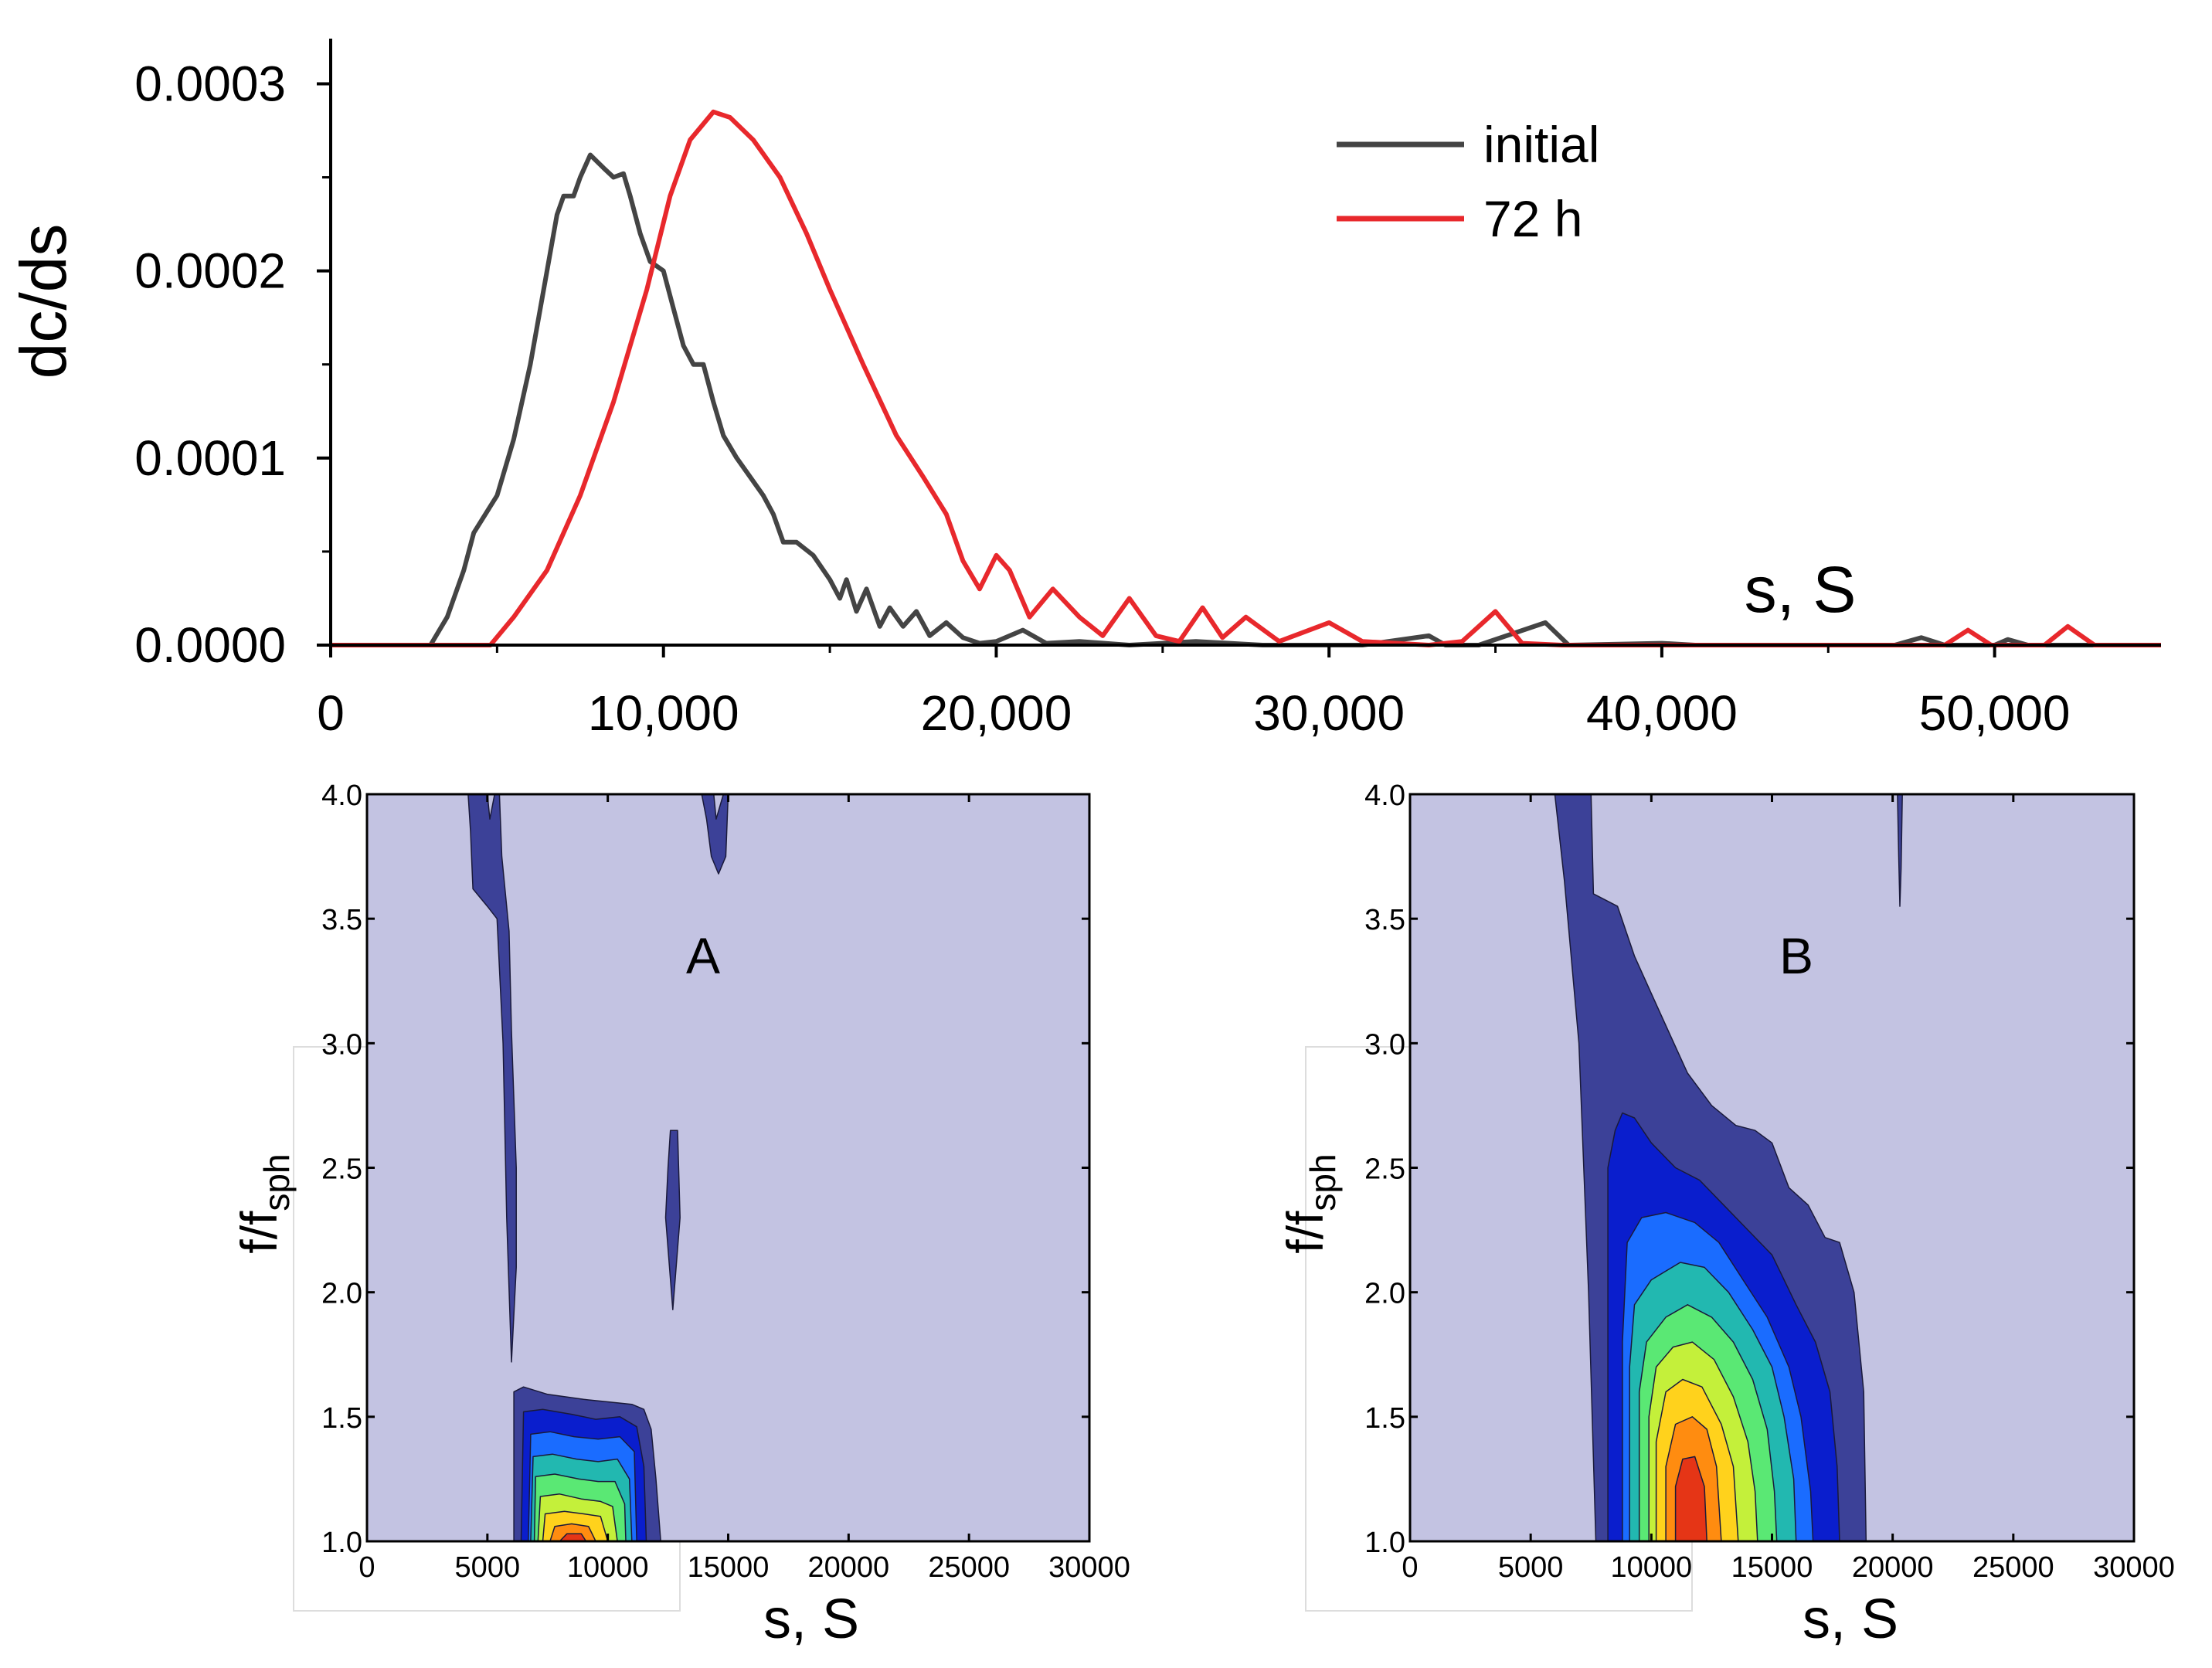 The width and height of the screenshot is (2212, 1668). Describe the element at coordinates (1995, 713) in the screenshot. I see `x-tick-label: 50,000` at that location.